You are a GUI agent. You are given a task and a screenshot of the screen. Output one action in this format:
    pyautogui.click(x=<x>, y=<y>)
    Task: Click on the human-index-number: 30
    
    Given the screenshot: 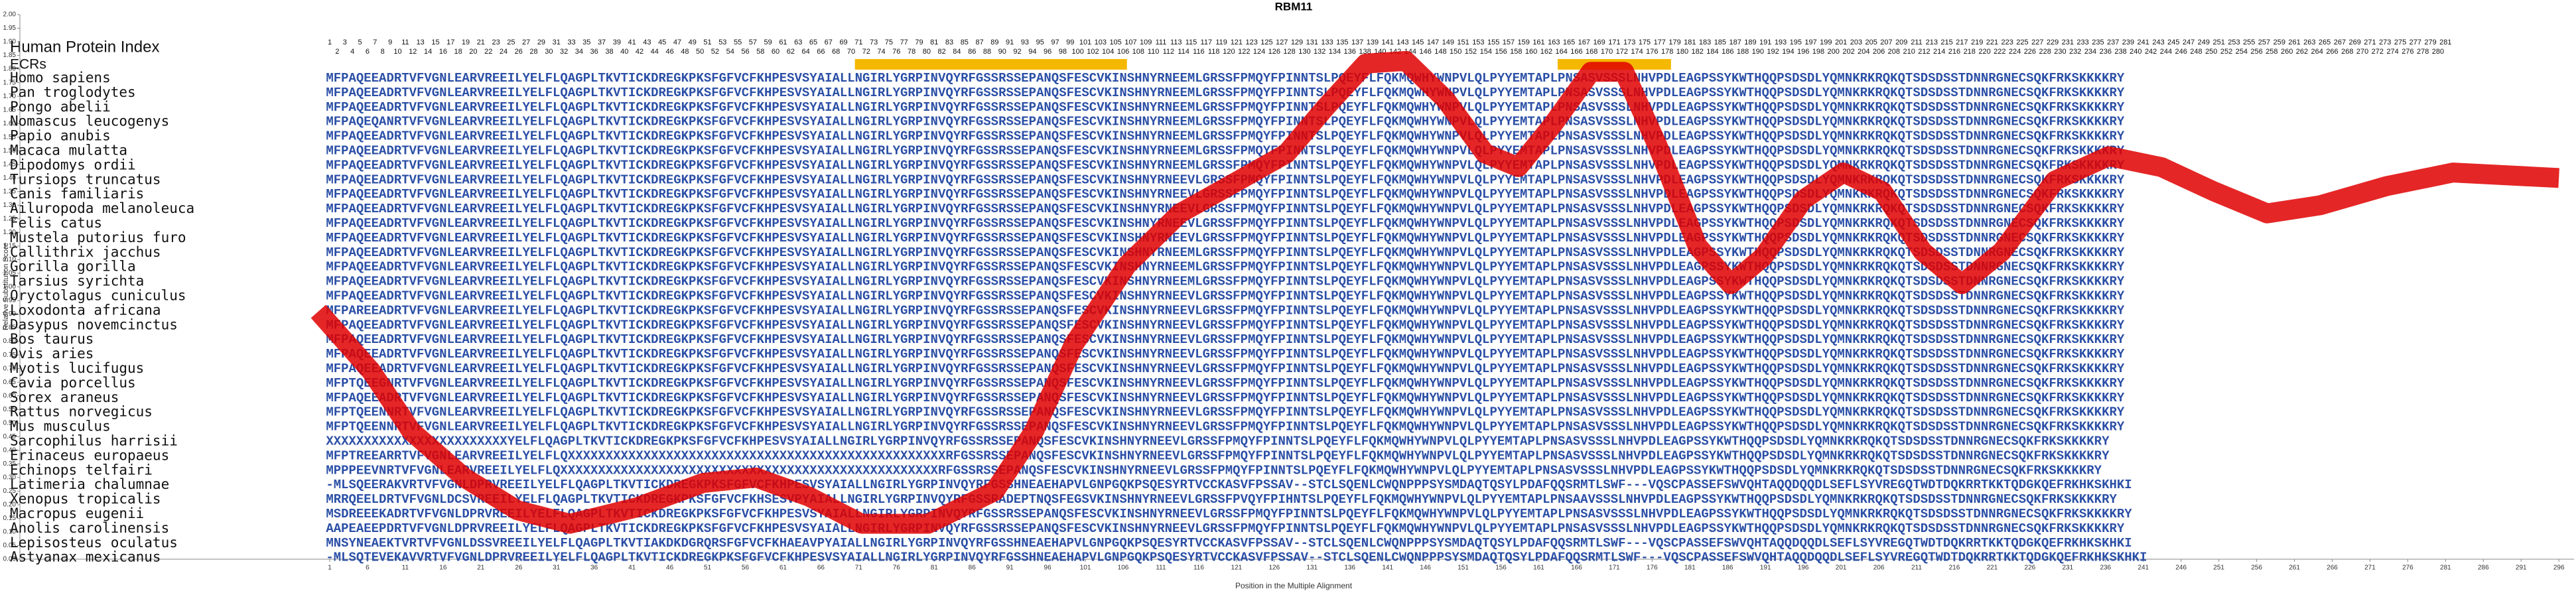 What is the action you would take?
    pyautogui.click(x=549, y=52)
    